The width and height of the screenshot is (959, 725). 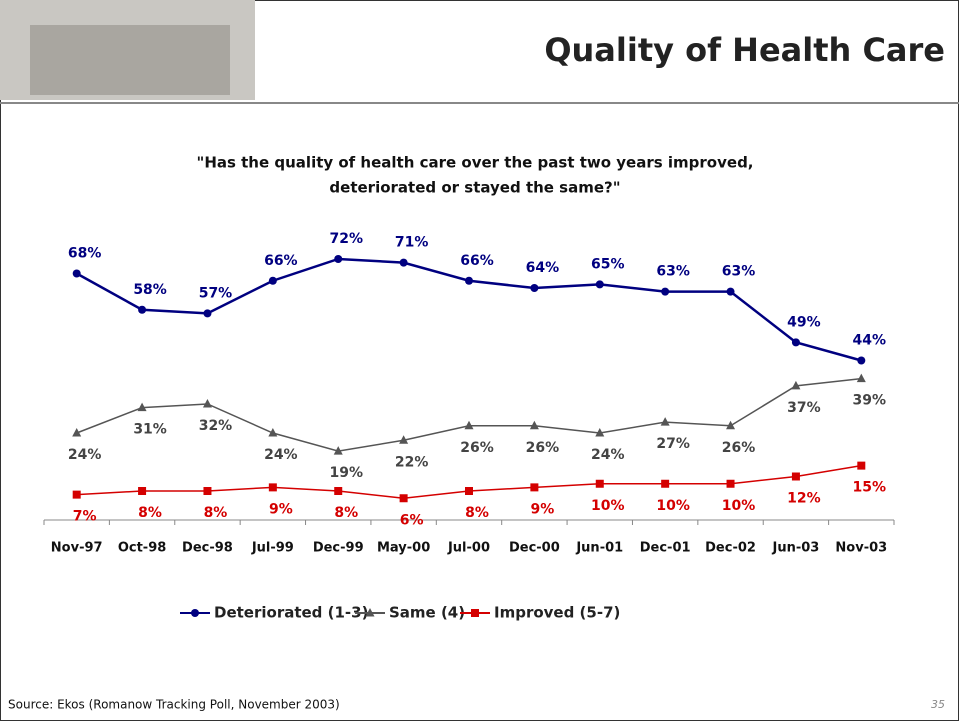 What do you see at coordinates (608, 264) in the screenshot?
I see `data-label: 65%` at bounding box center [608, 264].